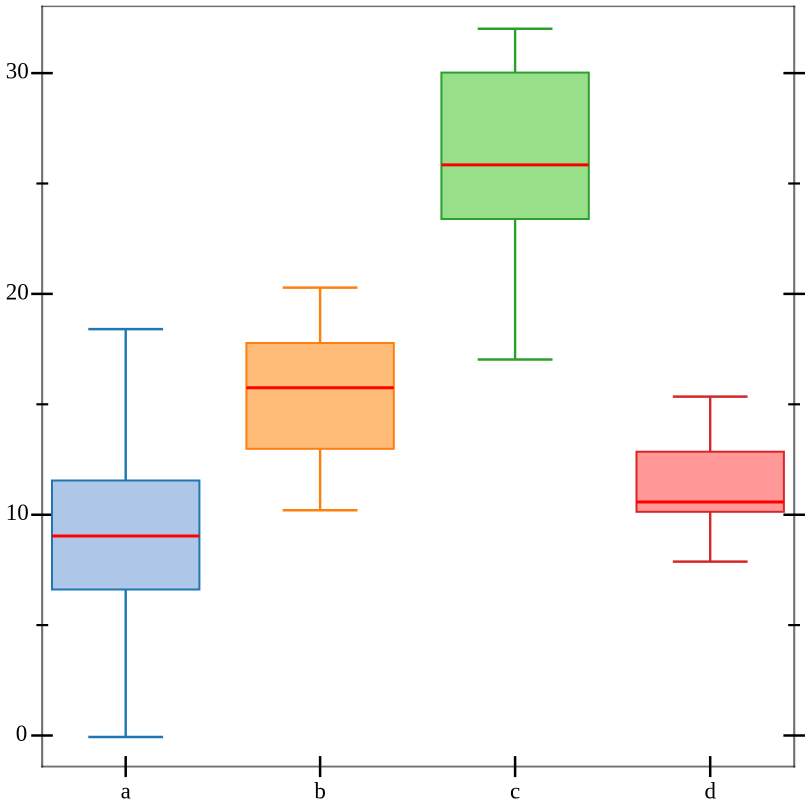  Describe the element at coordinates (320, 790) in the screenshot. I see `svg-text: b` at that location.